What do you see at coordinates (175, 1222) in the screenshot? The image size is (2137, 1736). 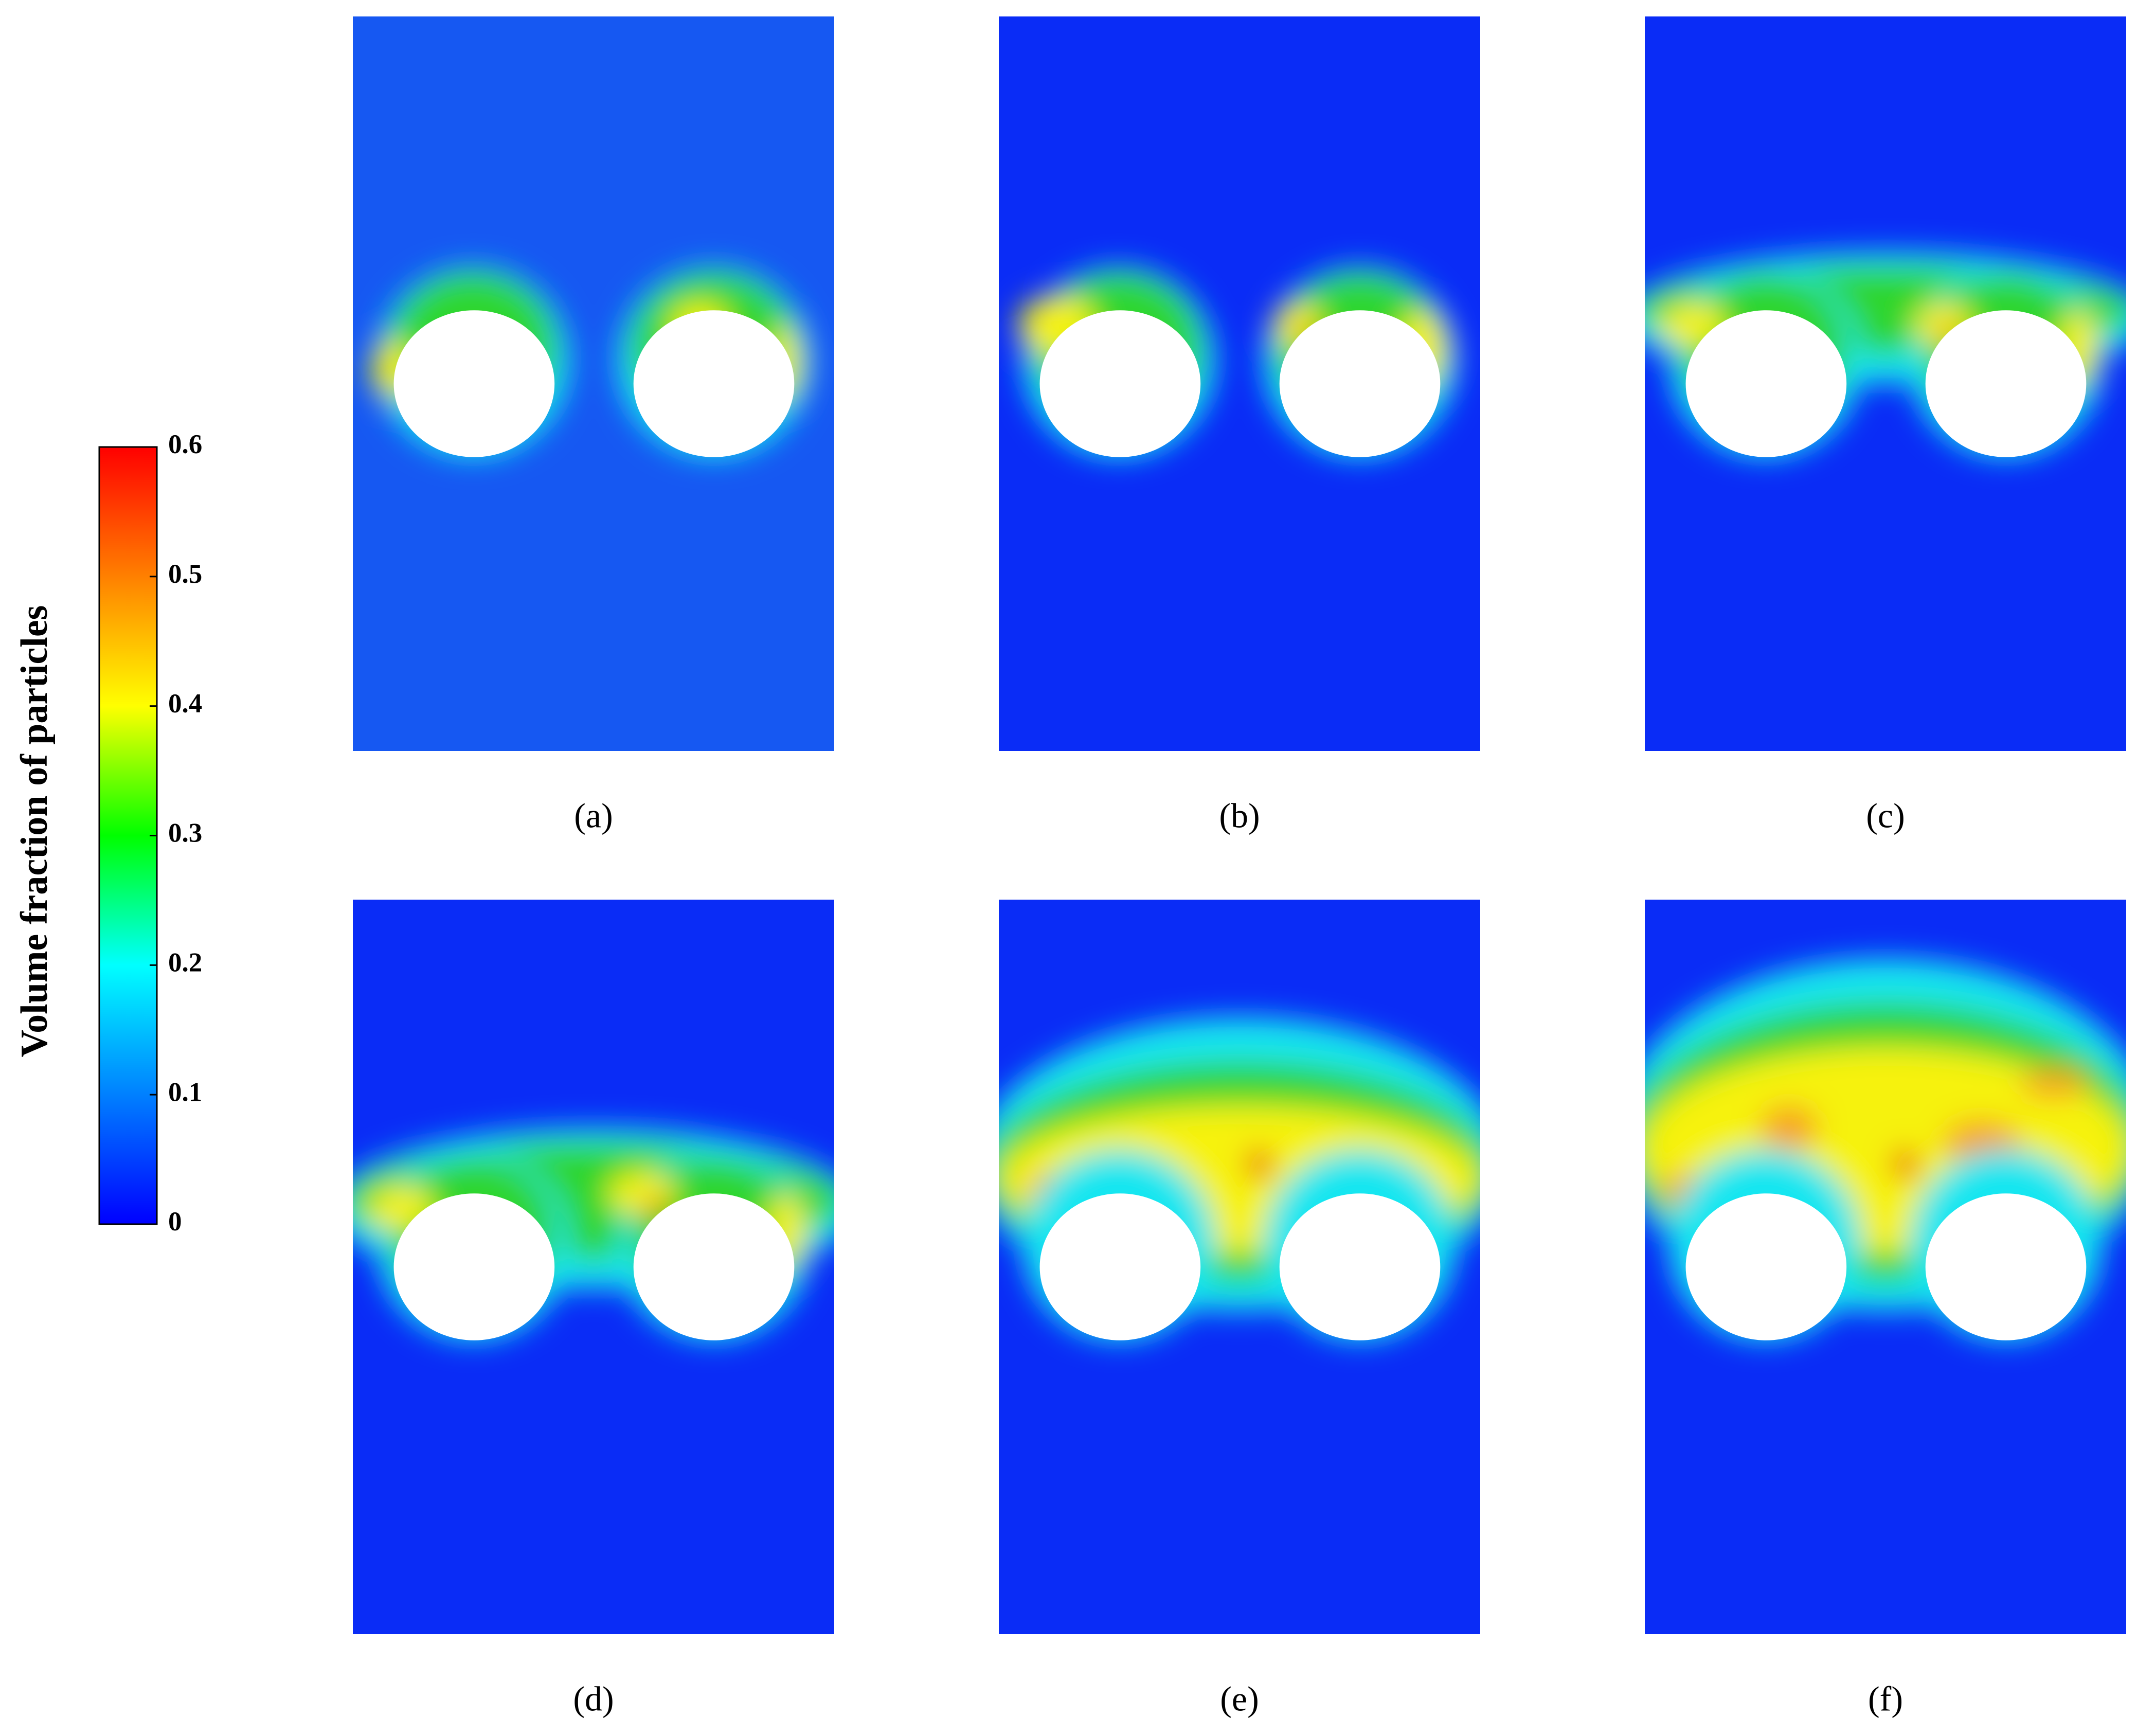 I see `colorbar-tick-label: 0` at bounding box center [175, 1222].